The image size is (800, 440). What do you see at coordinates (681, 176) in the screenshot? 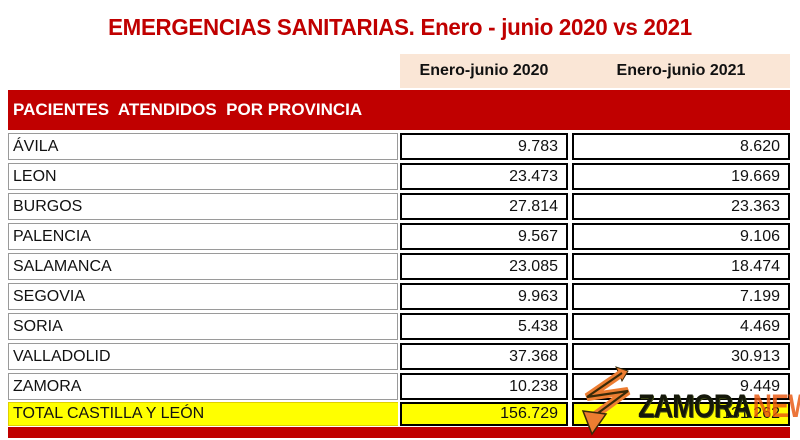
I see `value-2021-cell: 19.669` at bounding box center [681, 176].